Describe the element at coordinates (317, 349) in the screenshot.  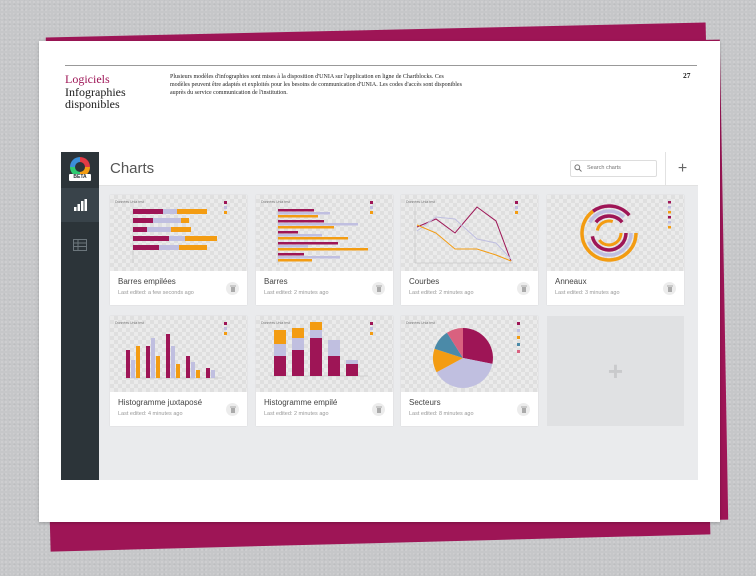
I see `stacked-column-thumbnail: Données Unia test` at that location.